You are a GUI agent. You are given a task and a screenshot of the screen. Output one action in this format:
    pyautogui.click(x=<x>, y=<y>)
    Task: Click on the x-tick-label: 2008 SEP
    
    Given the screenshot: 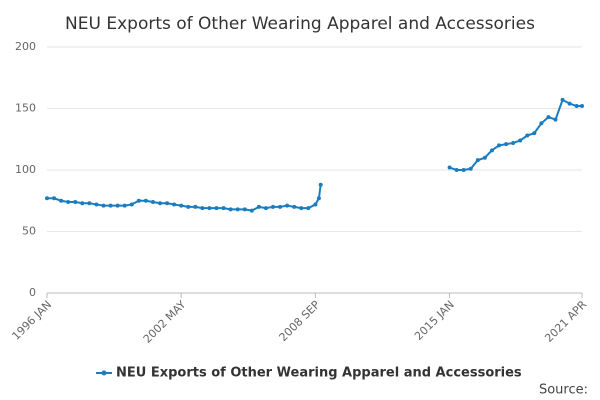 What is the action you would take?
    pyautogui.click(x=300, y=321)
    